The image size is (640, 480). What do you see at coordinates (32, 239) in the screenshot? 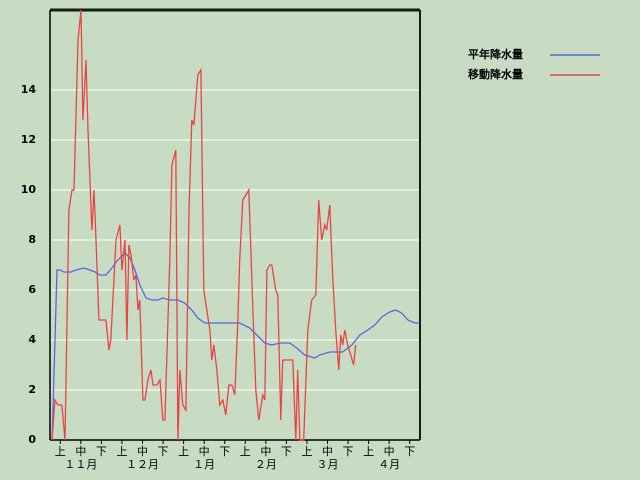
I see `y-tick-label: 8` at bounding box center [32, 239].